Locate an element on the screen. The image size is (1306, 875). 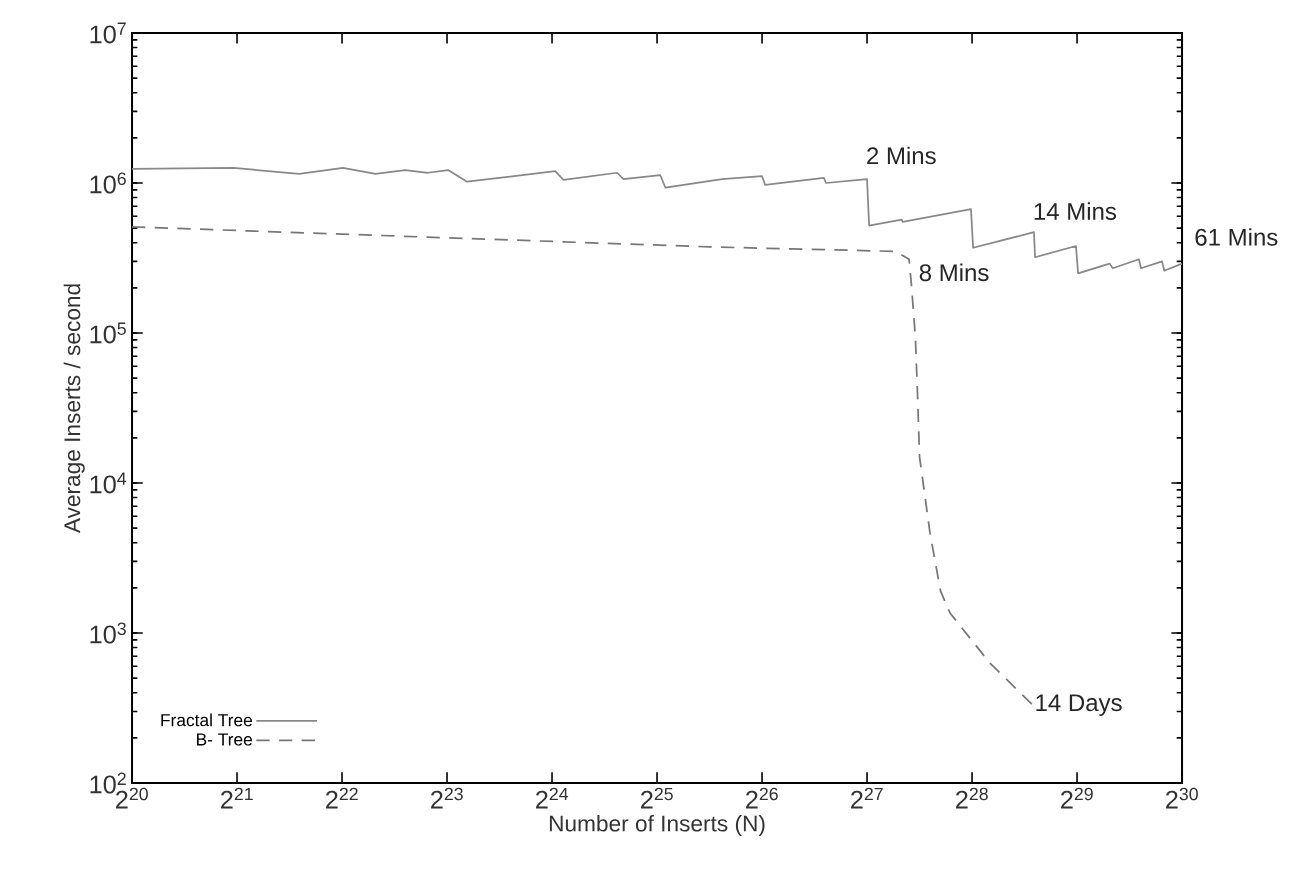
y-tick-label: 10$^{7}$ is located at coordinates (108, 33).